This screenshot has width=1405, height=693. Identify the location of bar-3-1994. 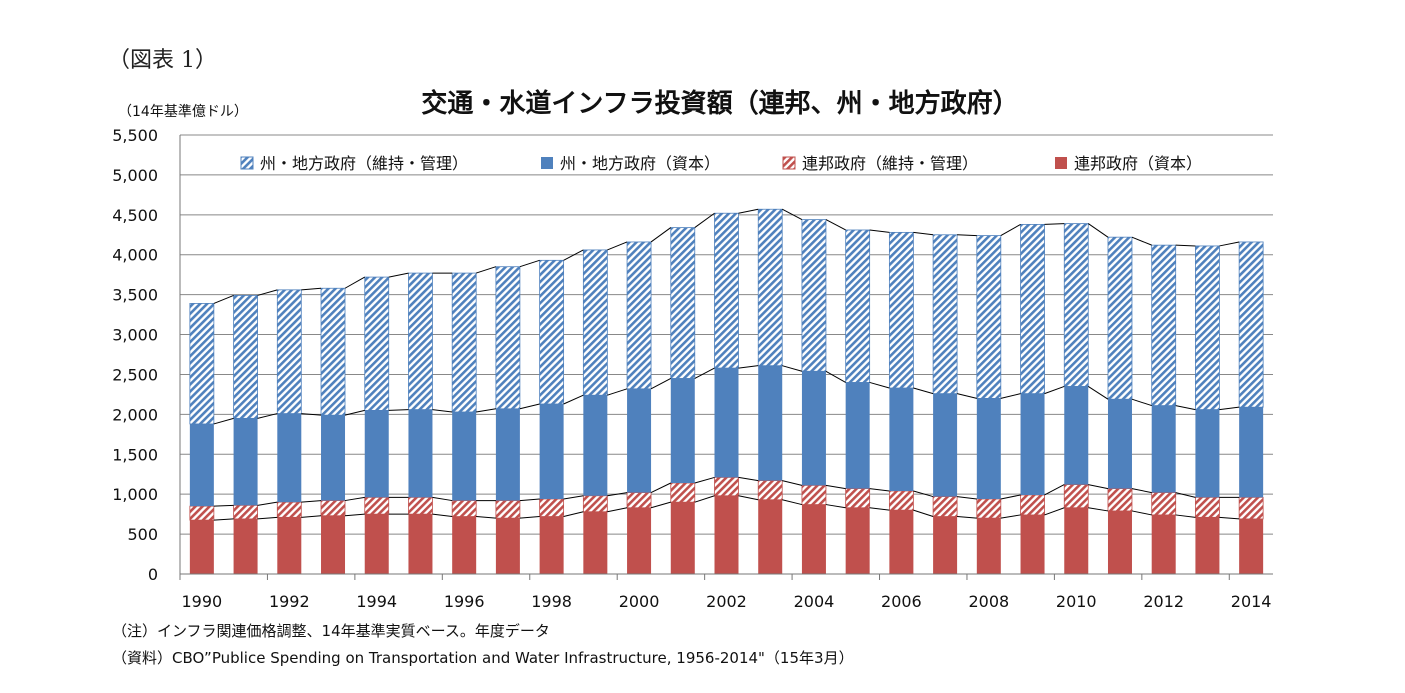
(377, 343).